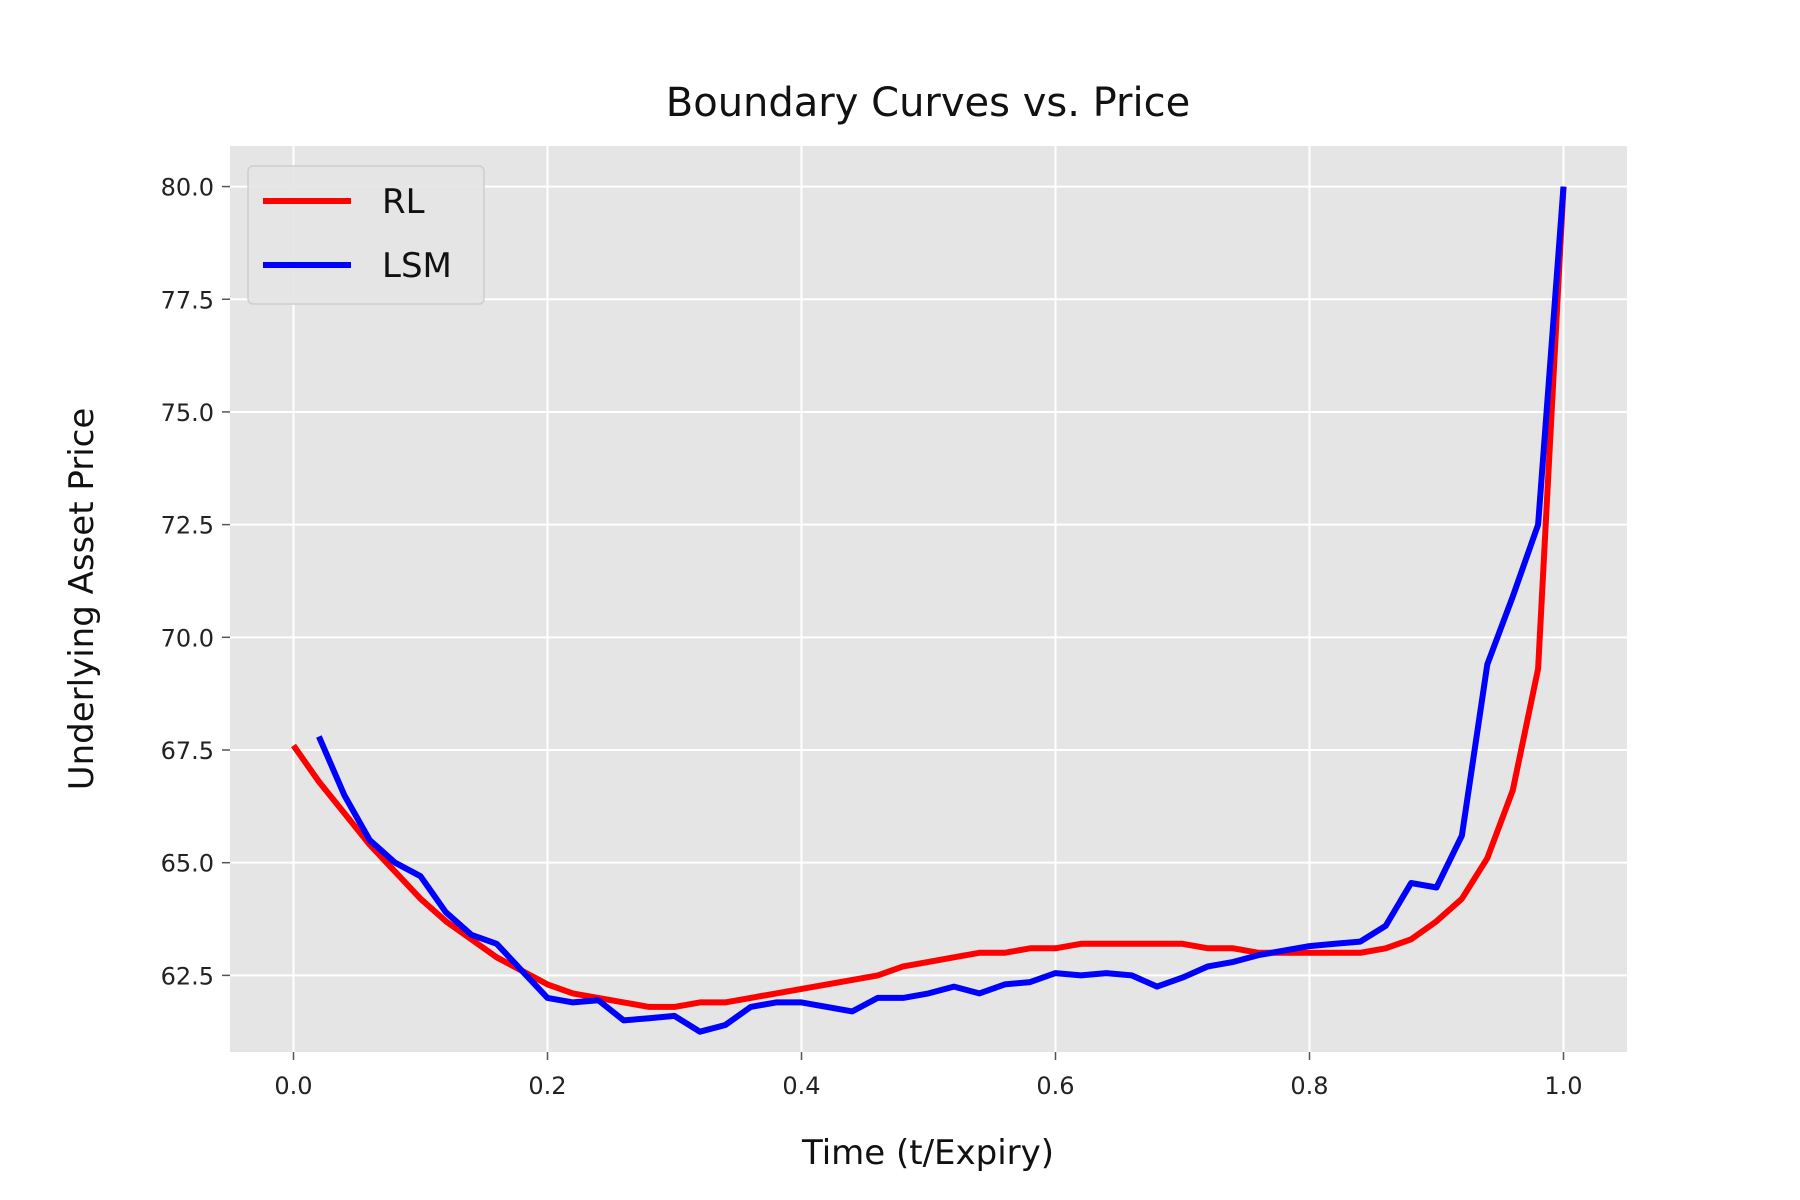 The image size is (1800, 1200). What do you see at coordinates (928, 103) in the screenshot?
I see `chart-title: Boundary Curves vs. Price` at bounding box center [928, 103].